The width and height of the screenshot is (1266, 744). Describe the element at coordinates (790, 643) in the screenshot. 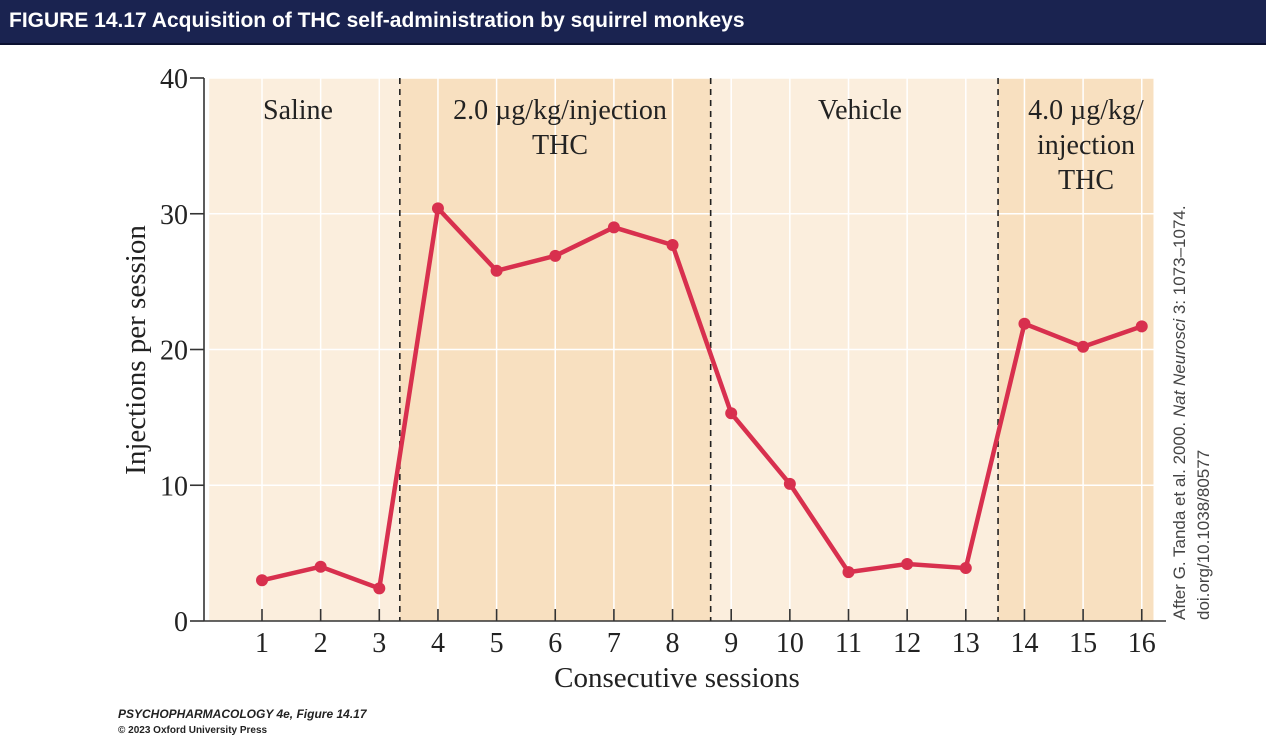

I see `x-tick-label: 10` at that location.